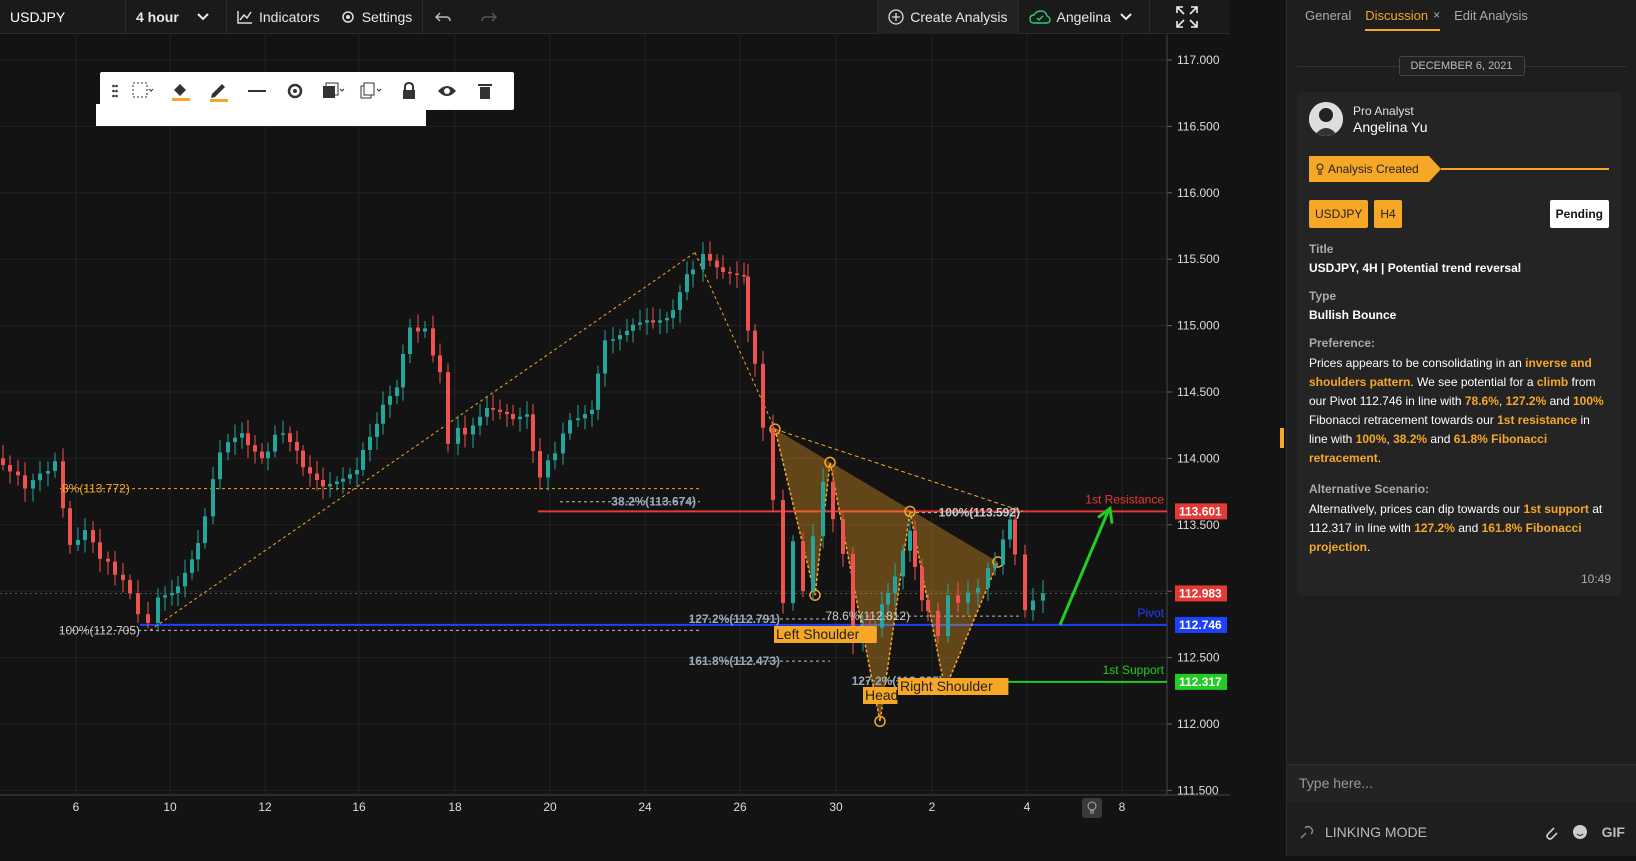 Image resolution: width=1636 pixels, height=861 pixels. What do you see at coordinates (1403, 15) in the screenshot?
I see `tab-discussion: Discussion ×` at bounding box center [1403, 15].